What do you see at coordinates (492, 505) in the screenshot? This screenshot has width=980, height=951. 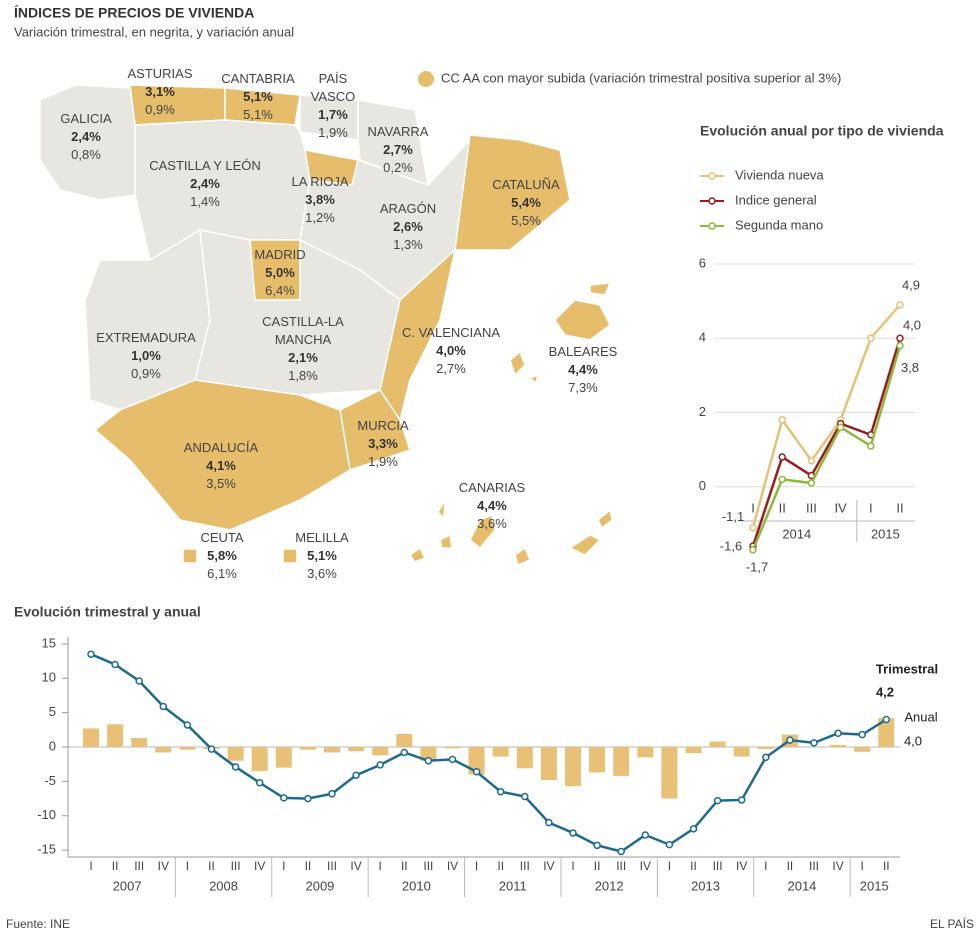 I see `region-quarterly: 4,4%` at bounding box center [492, 505].